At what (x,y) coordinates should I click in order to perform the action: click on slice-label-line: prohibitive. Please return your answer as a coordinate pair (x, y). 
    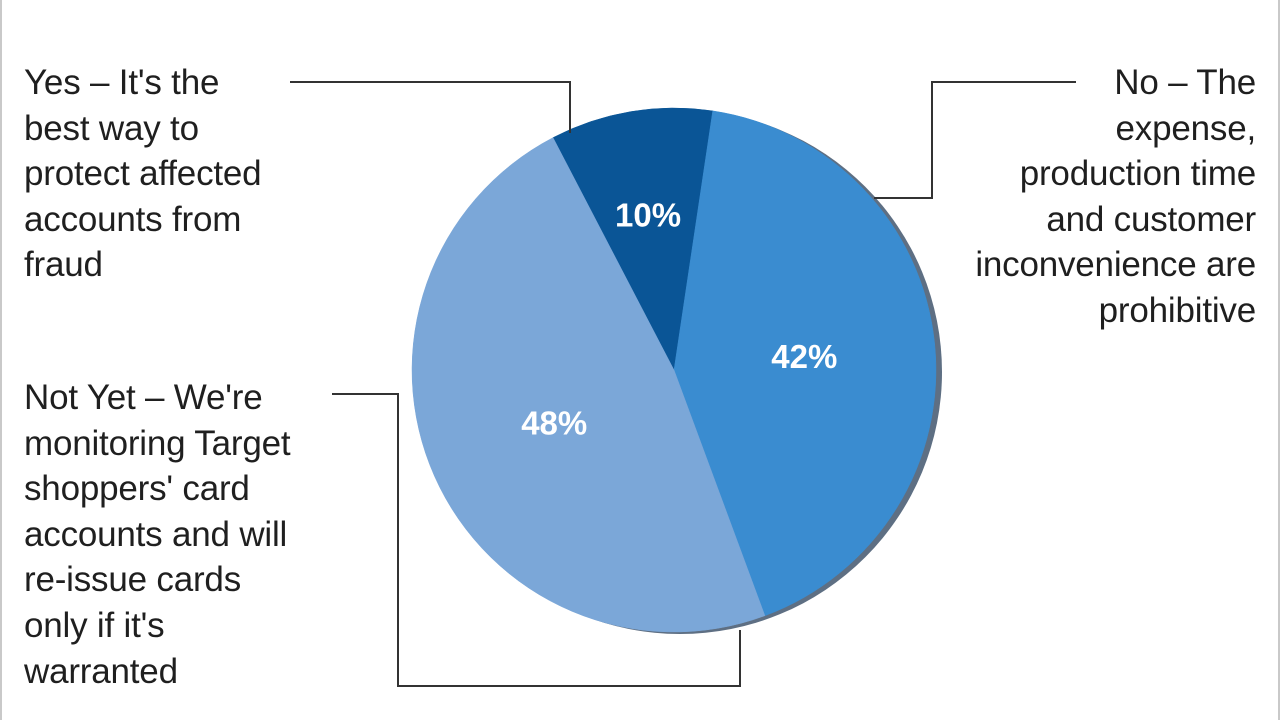
    Looking at the image, I should click on (1177, 310).